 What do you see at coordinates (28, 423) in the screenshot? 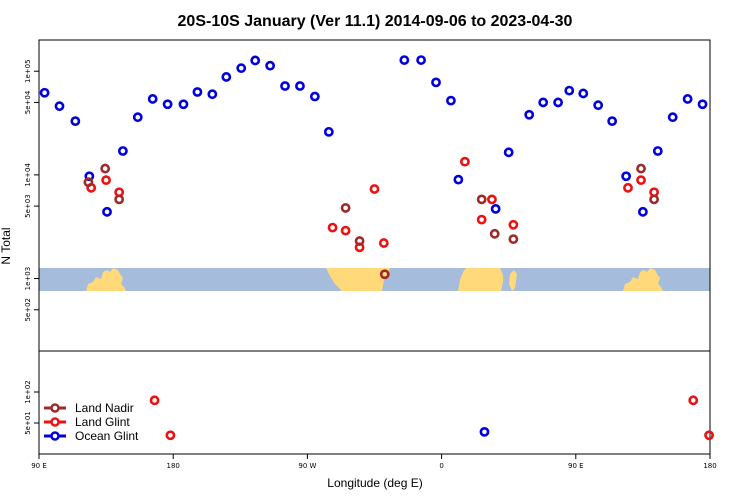
I see `lower-y-tick-label-1: 5e+01` at bounding box center [28, 423].